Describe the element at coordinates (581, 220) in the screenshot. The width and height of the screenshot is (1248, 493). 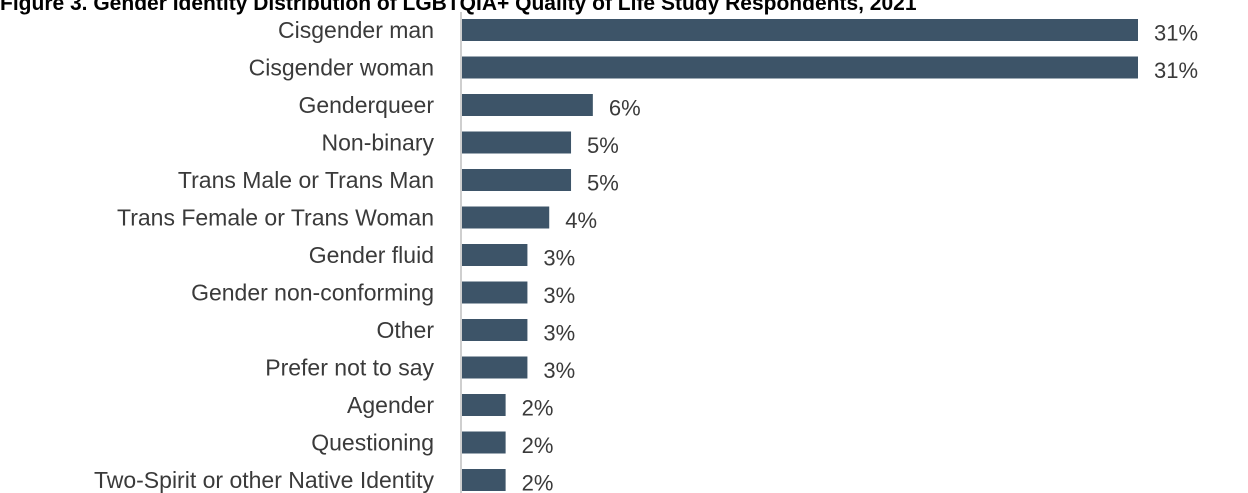
I see `value-label: 4%` at that location.